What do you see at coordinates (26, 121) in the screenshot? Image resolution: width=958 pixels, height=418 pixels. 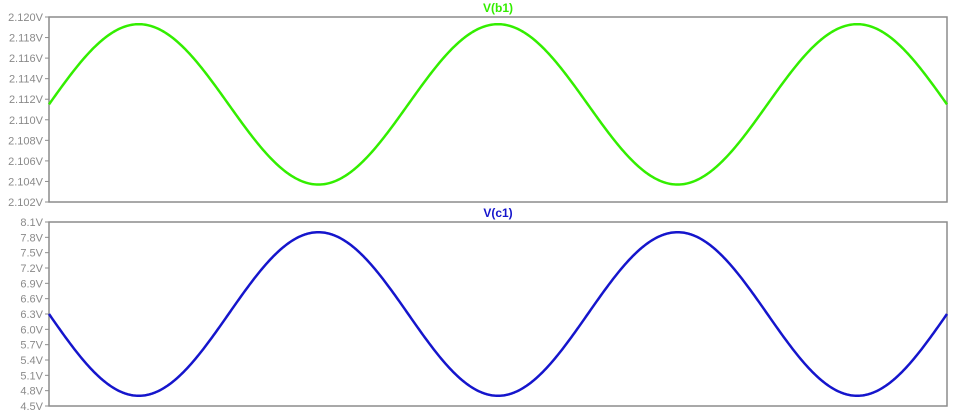 I see `y-tick-label: 2.110V` at bounding box center [26, 121].